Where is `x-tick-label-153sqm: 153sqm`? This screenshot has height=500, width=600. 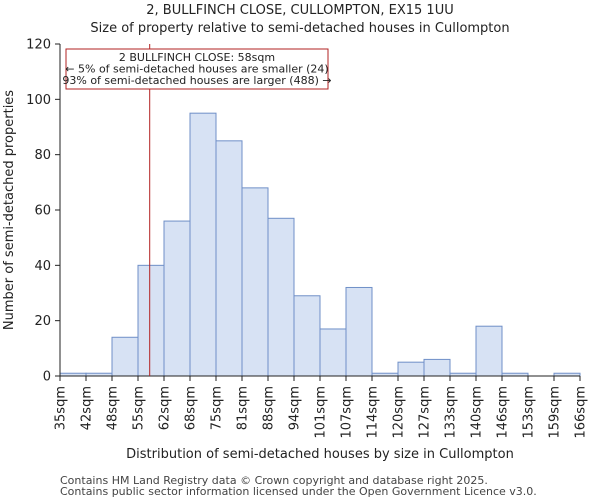 x-tick-label-153sqm: 153sqm is located at coordinates (529, 412).